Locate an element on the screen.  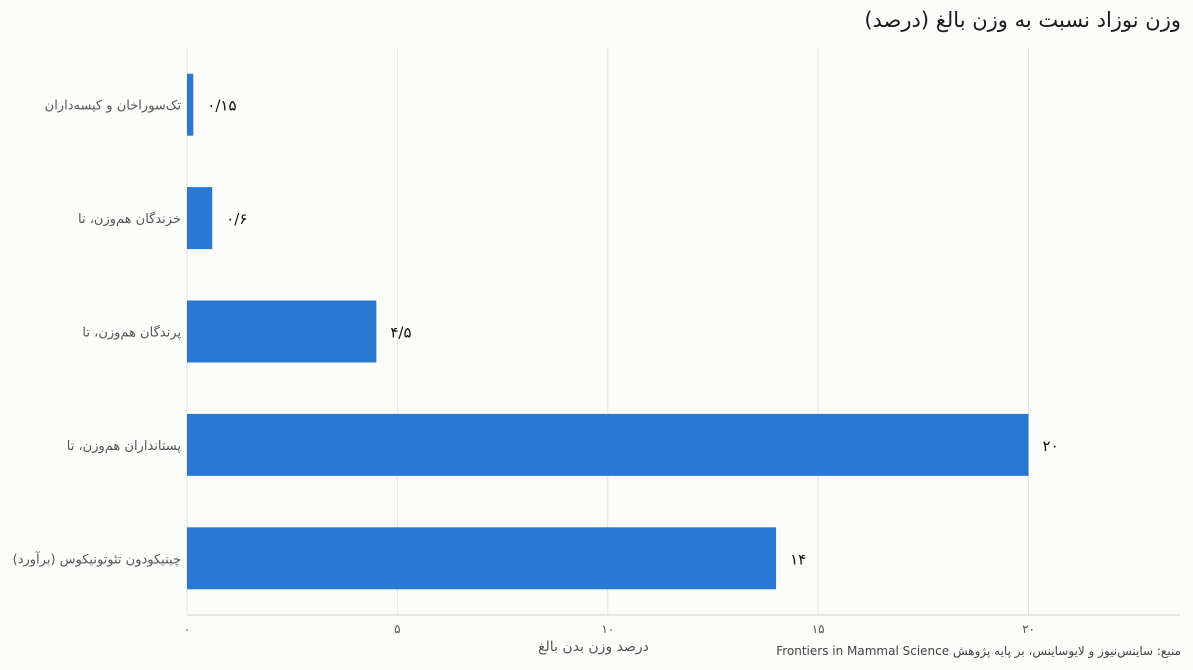
x-tick-label: ۲۰ is located at coordinates (1028, 629).